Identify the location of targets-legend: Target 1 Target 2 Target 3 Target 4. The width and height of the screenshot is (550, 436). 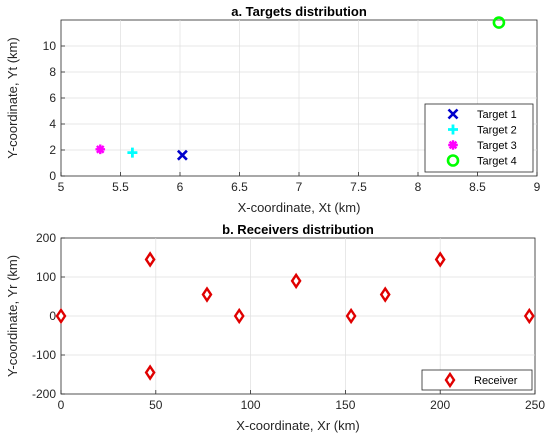
(479, 138).